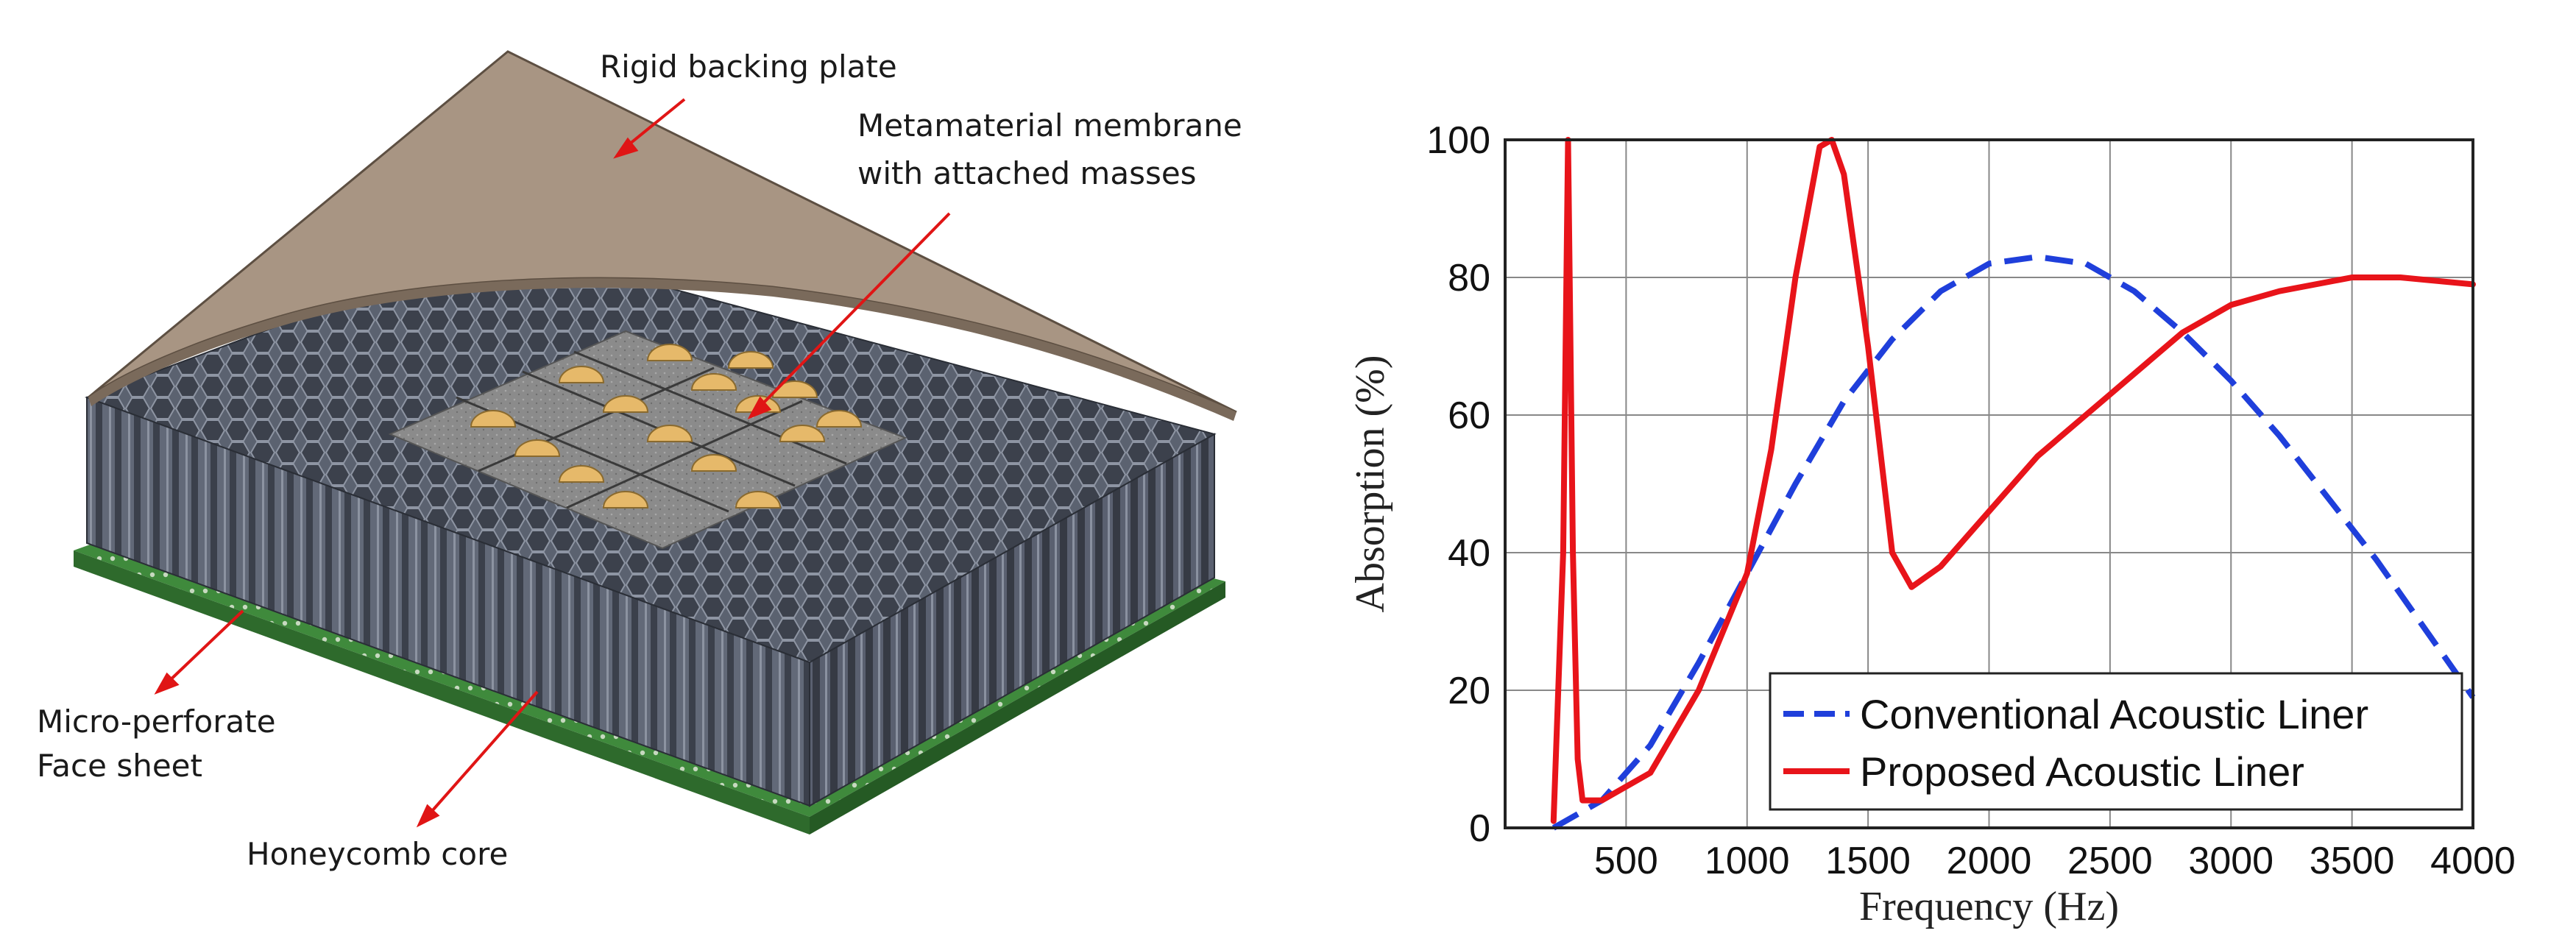 This screenshot has width=2576, height=939. What do you see at coordinates (1469, 415) in the screenshot?
I see `y-tick-label: 60` at bounding box center [1469, 415].